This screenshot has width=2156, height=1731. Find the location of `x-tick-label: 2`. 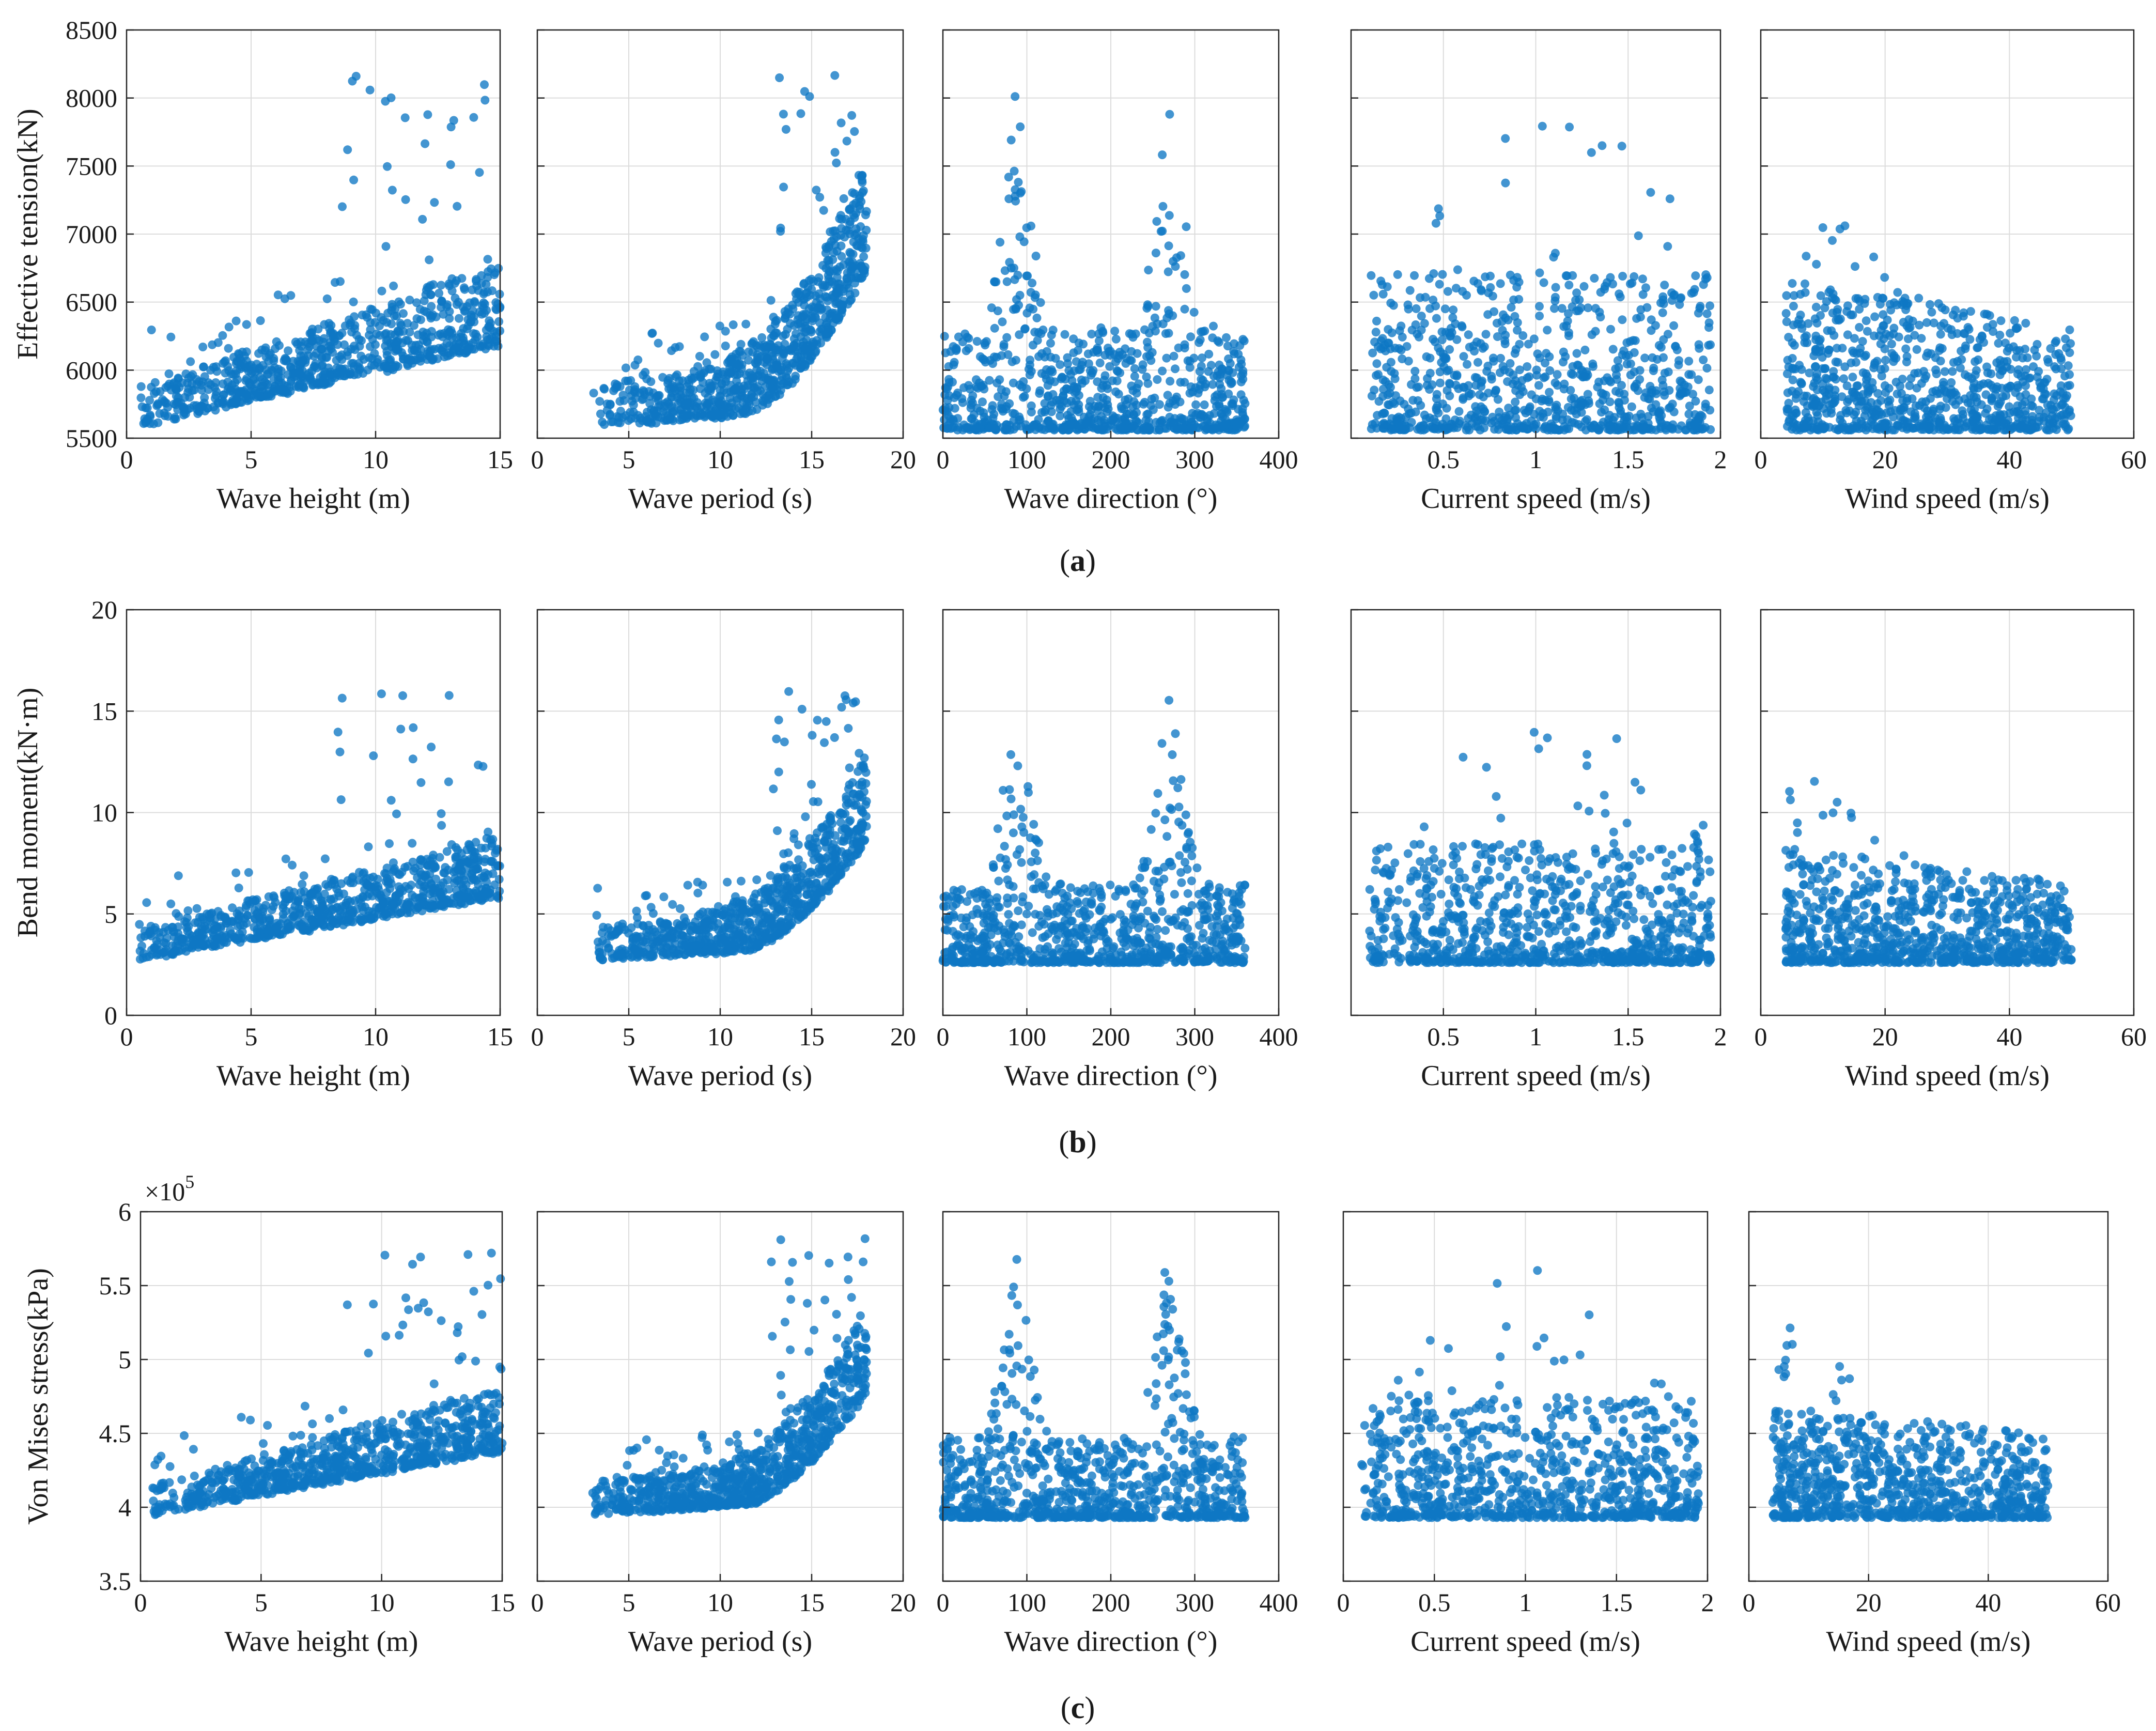

x-tick-label: 2 is located at coordinates (1720, 459).